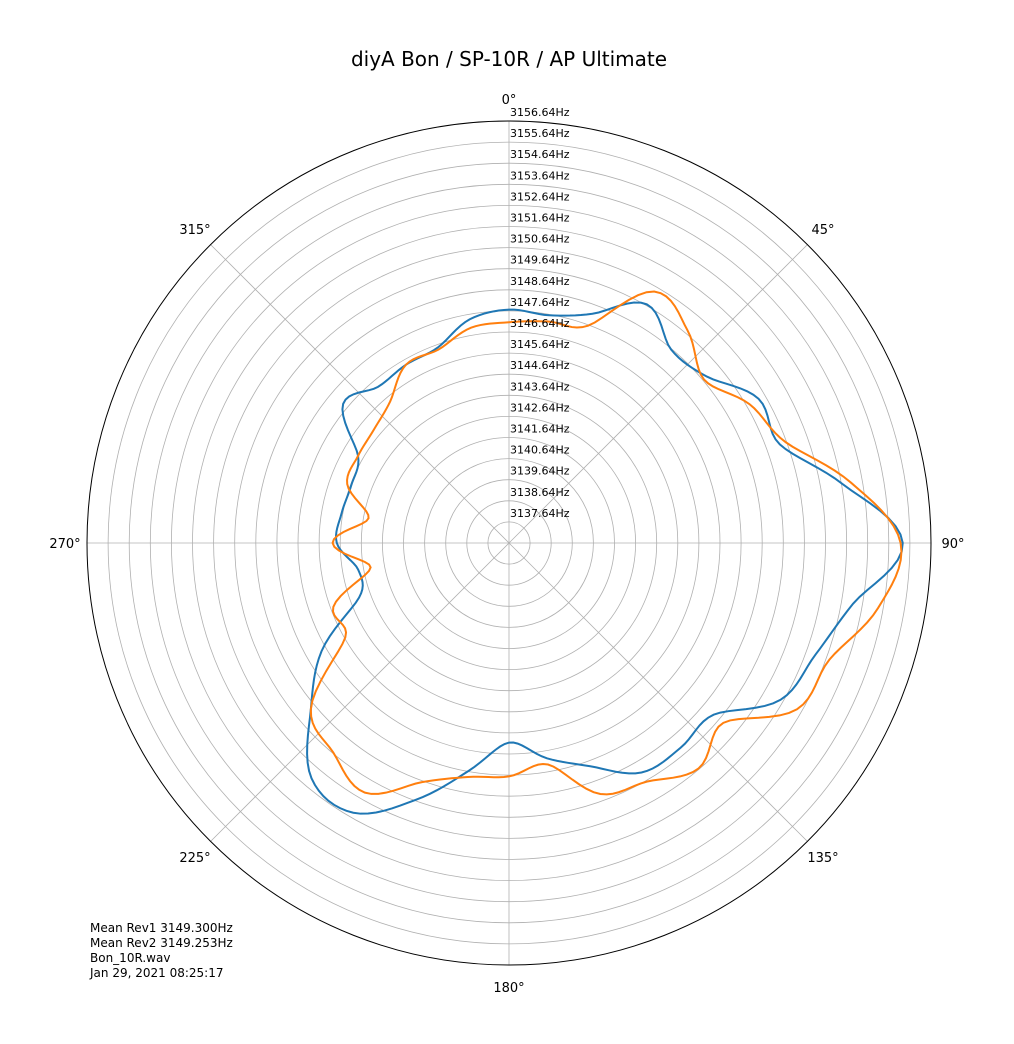 This screenshot has width=1014, height=1044. I want to click on angle-tick-label: 0°, so click(509, 100).